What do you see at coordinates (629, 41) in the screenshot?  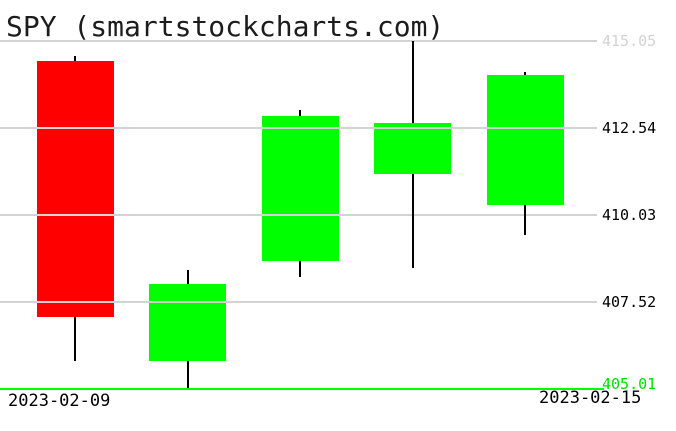 I see `y-axis-tick-label: 415.05` at bounding box center [629, 41].